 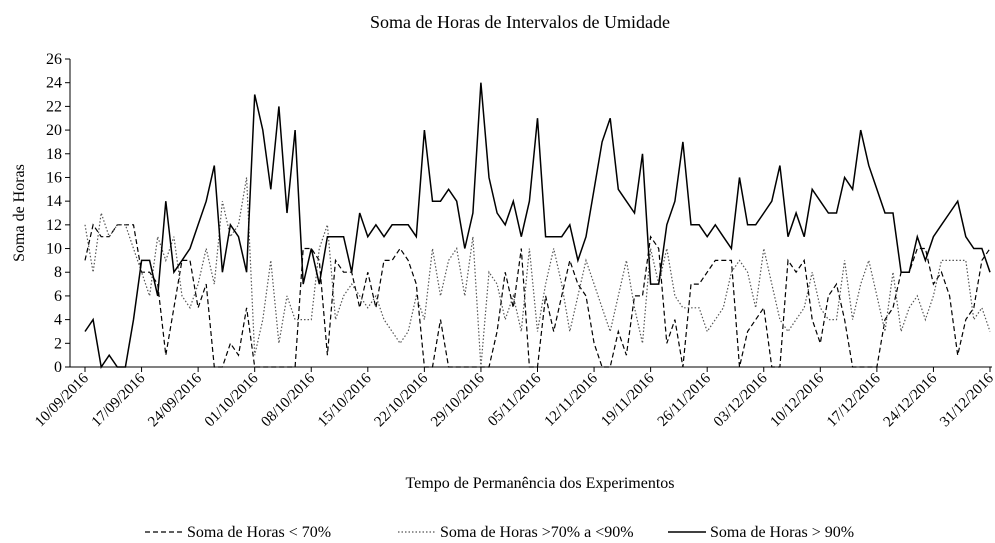 I want to click on chart-title: Soma de Horas de Intervalos de Umidade, so click(x=520, y=22).